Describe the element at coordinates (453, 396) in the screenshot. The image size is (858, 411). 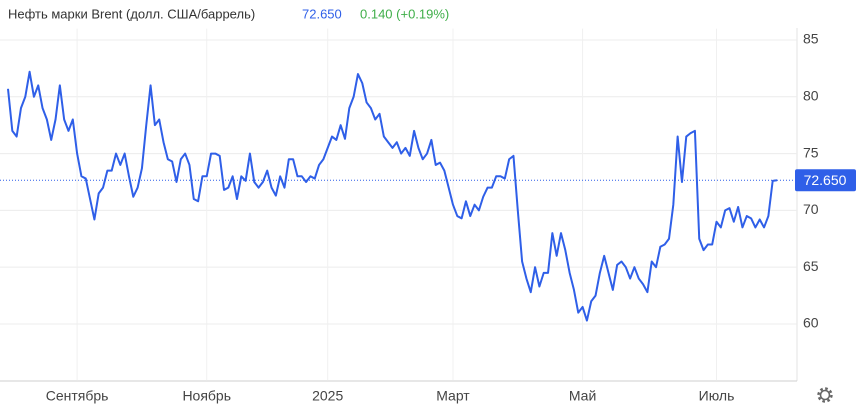
I see `x-tick-label: Март` at that location.